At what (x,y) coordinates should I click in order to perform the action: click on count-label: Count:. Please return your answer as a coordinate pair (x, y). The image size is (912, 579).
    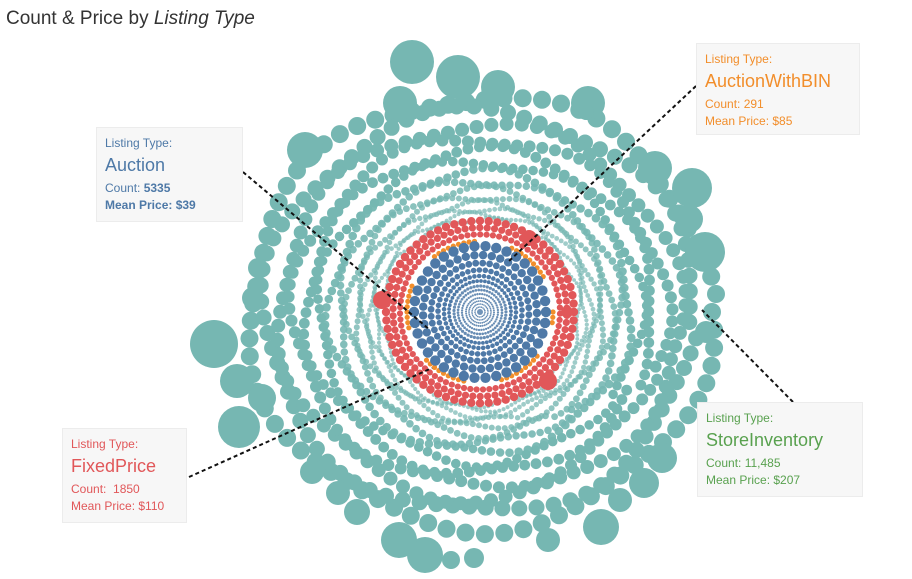
    Looking at the image, I should click on (89, 489).